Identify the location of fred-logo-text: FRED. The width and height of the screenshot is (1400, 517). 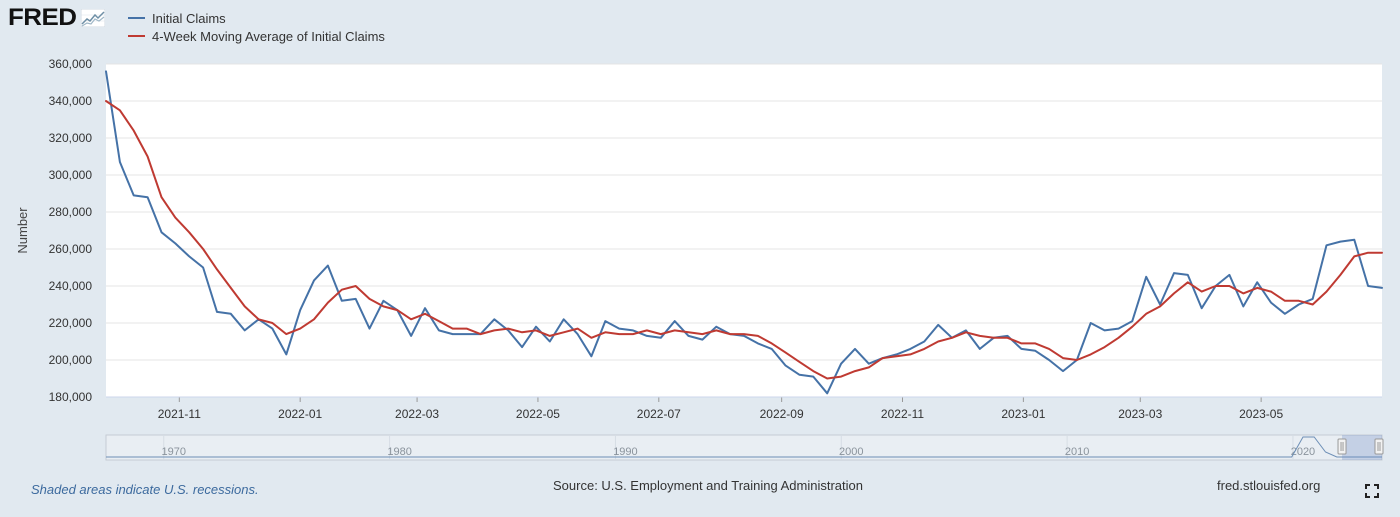
(42, 17).